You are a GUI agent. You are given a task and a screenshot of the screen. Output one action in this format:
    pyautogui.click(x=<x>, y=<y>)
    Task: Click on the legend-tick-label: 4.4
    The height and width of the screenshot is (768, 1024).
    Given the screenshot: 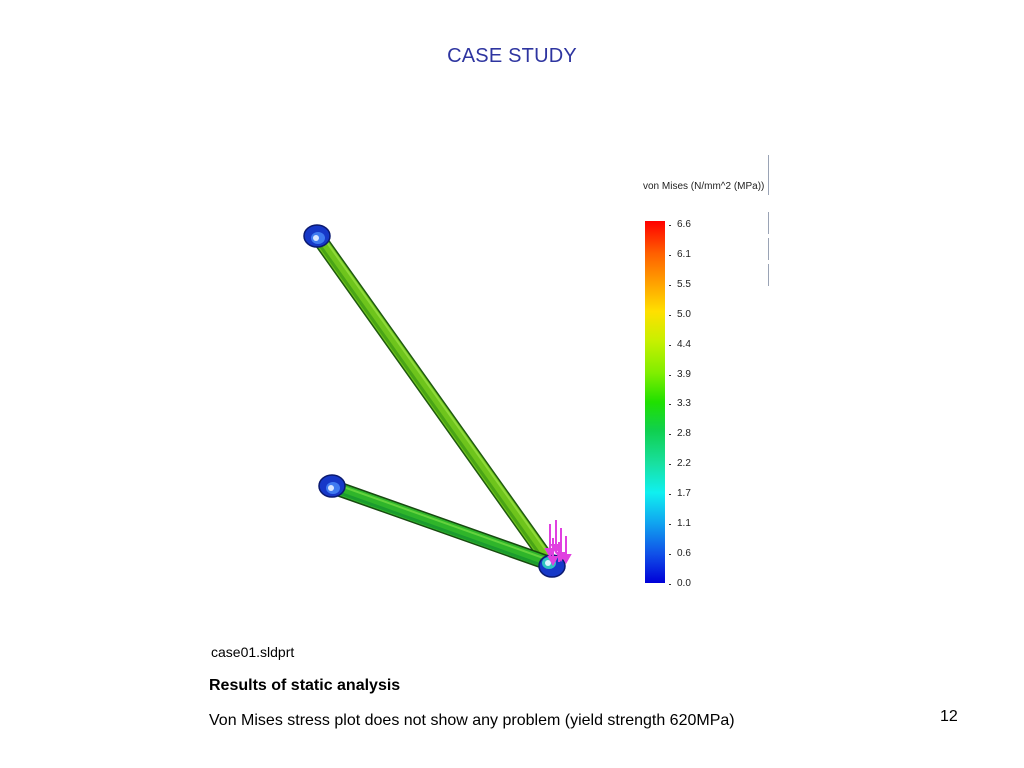 What is the action you would take?
    pyautogui.click(x=684, y=344)
    